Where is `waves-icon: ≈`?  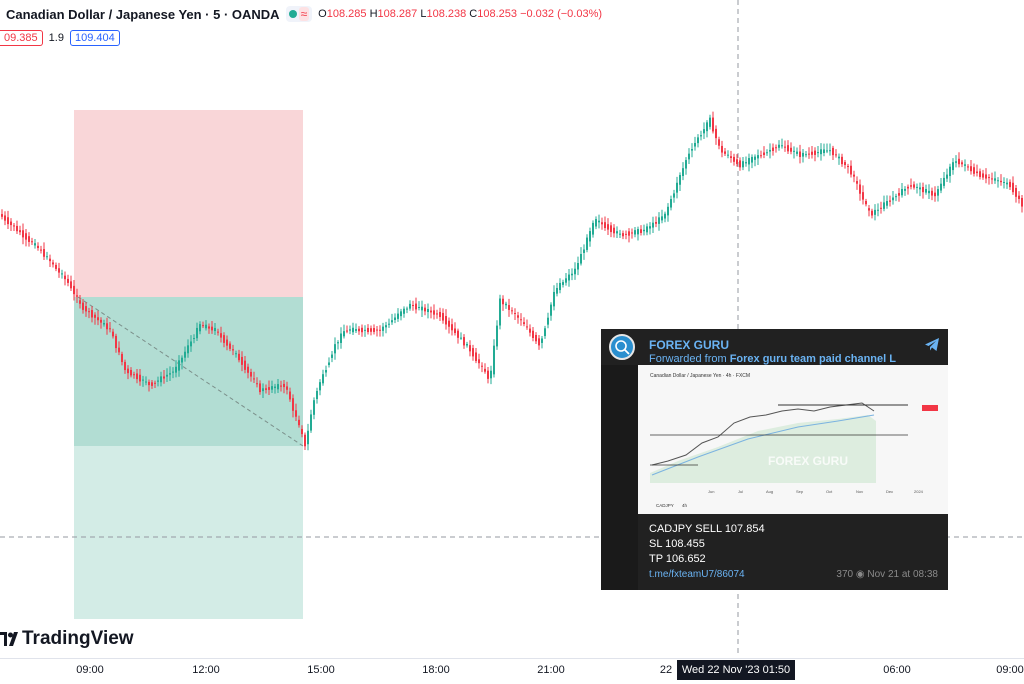 waves-icon: ≈ is located at coordinates (304, 14).